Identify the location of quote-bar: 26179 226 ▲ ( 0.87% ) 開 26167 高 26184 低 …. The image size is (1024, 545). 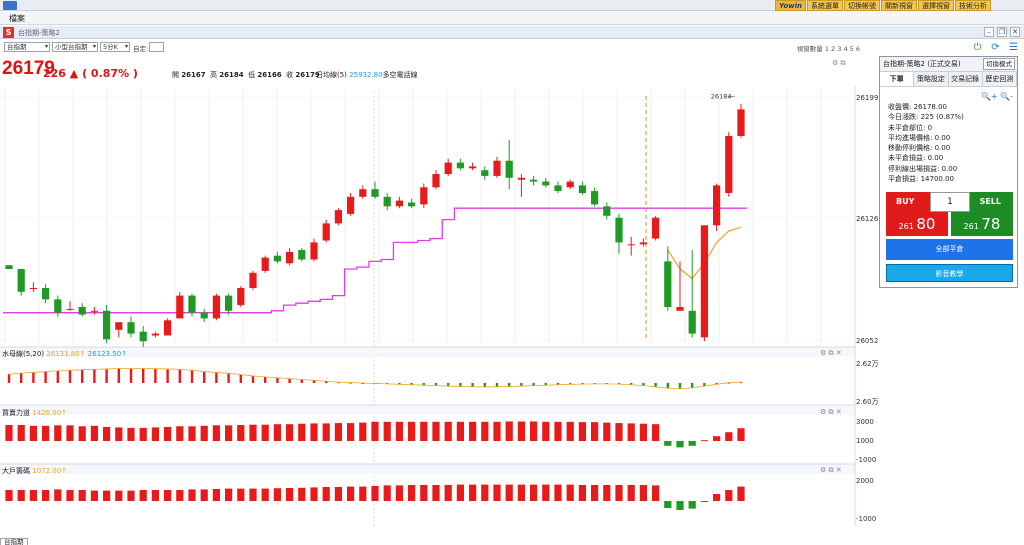
(435, 71).